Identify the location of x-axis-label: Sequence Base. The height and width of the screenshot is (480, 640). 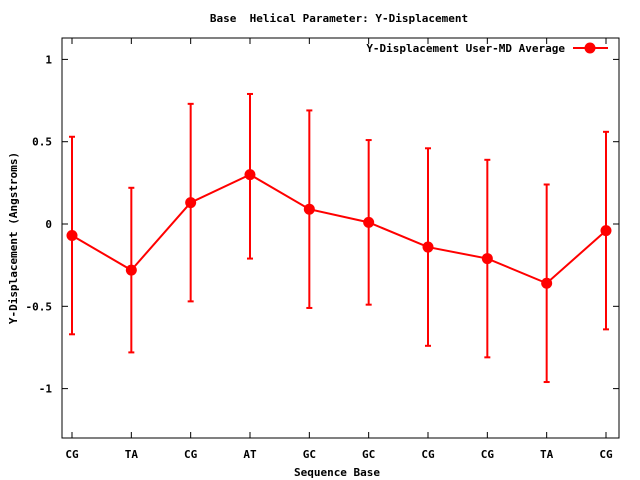
(337, 472).